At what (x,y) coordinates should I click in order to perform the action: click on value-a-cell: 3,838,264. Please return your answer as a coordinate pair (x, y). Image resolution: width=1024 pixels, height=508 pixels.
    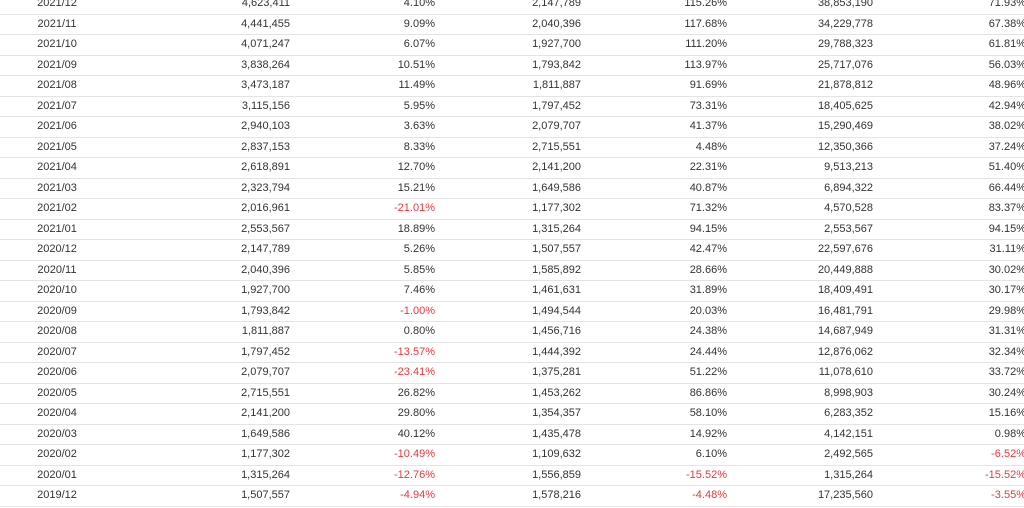
    Looking at the image, I should click on (201, 65).